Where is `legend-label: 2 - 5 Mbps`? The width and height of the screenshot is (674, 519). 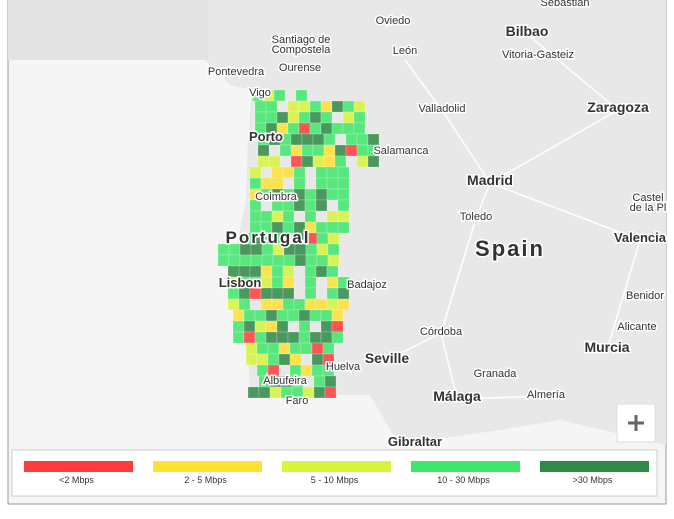
legend-label: 2 - 5 Mbps is located at coordinates (205, 480).